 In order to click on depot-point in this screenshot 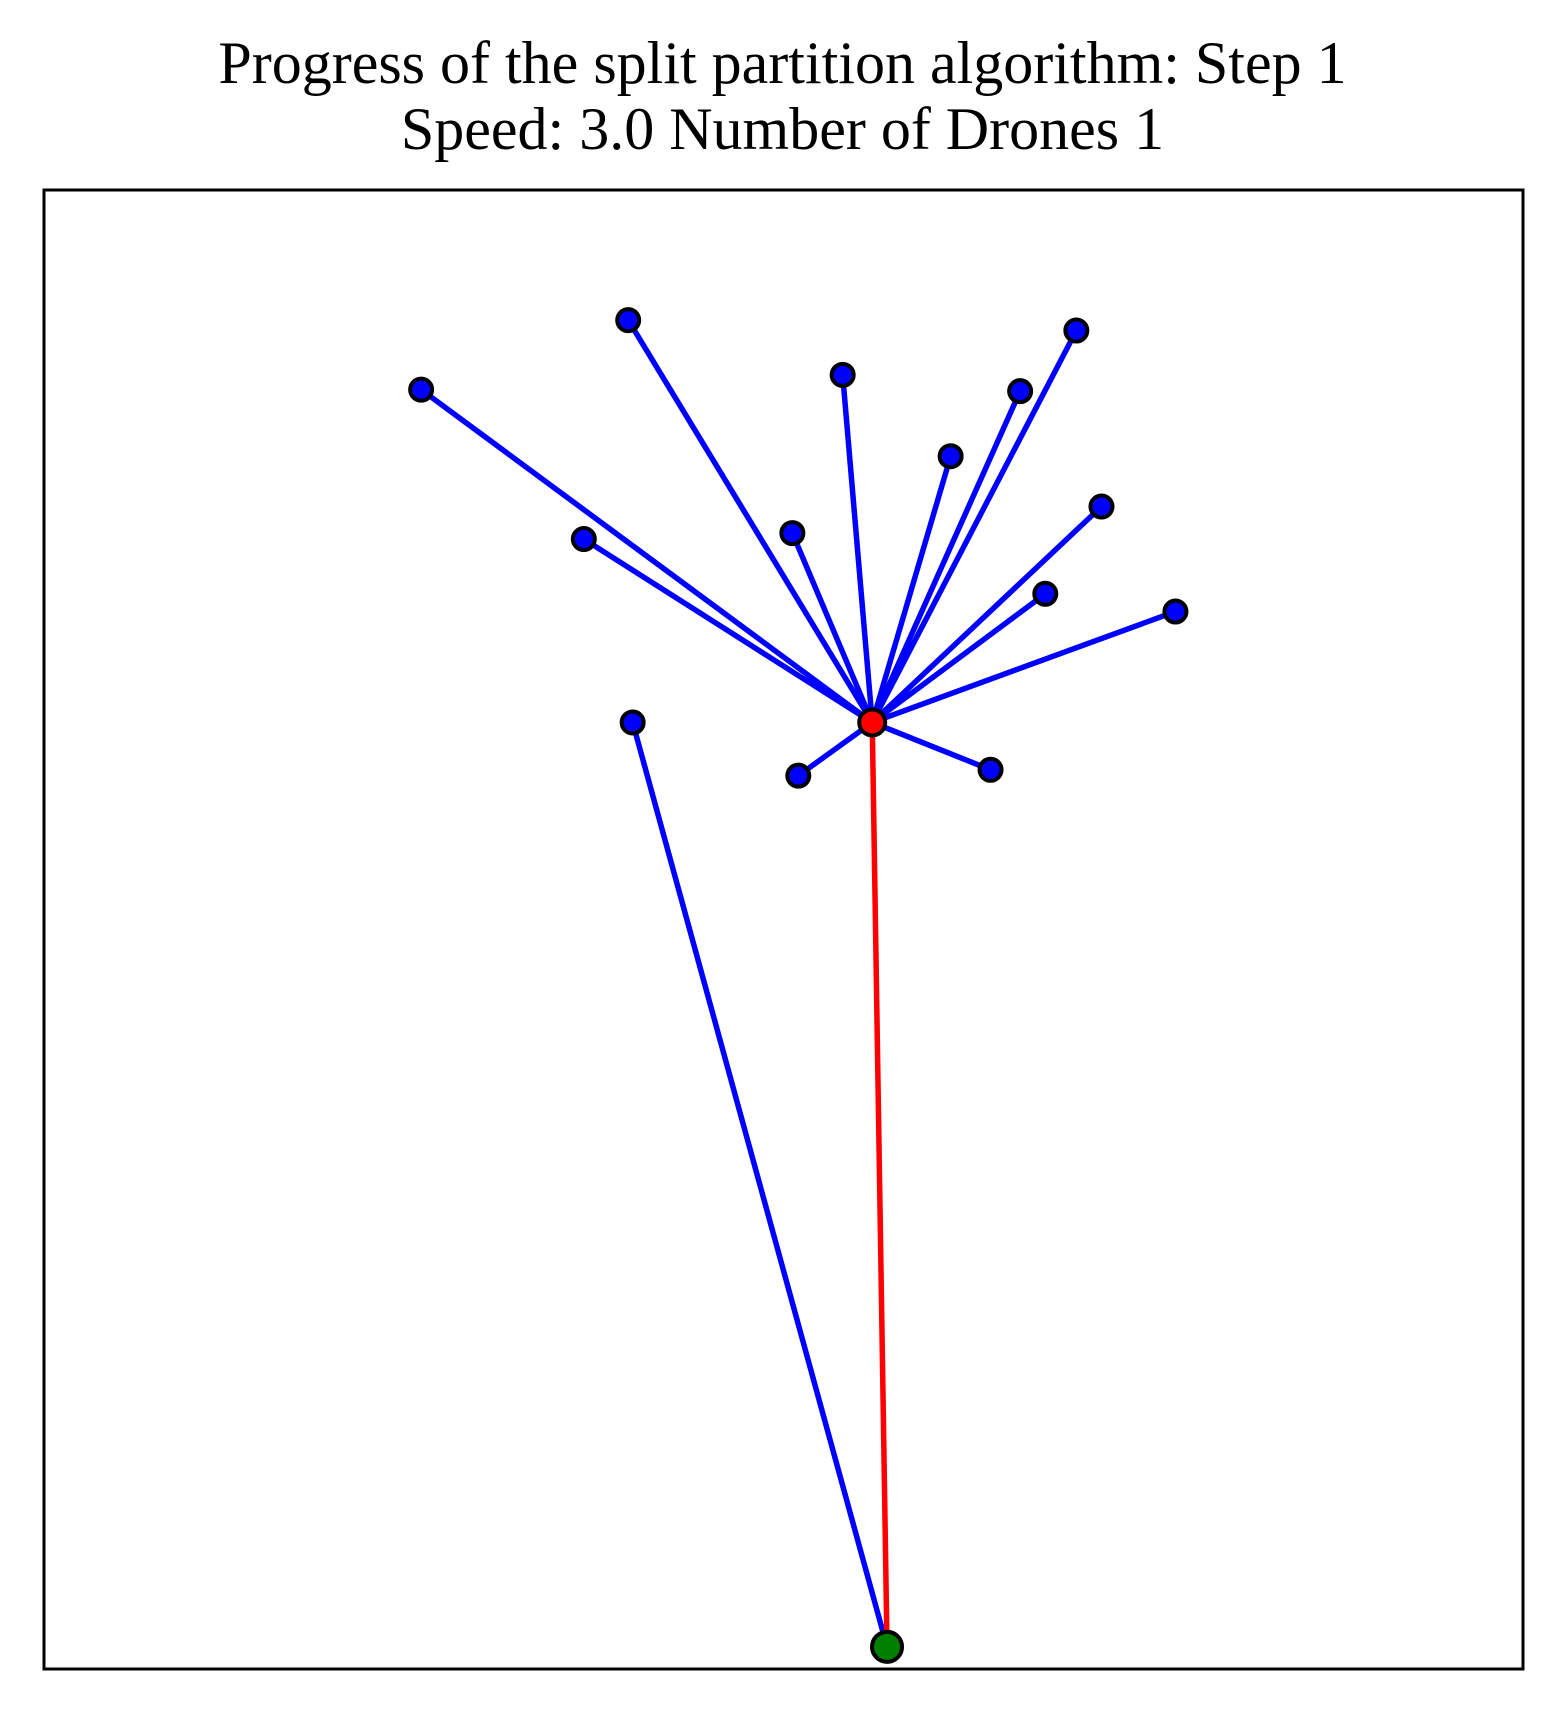, I will do `click(887, 1646)`.